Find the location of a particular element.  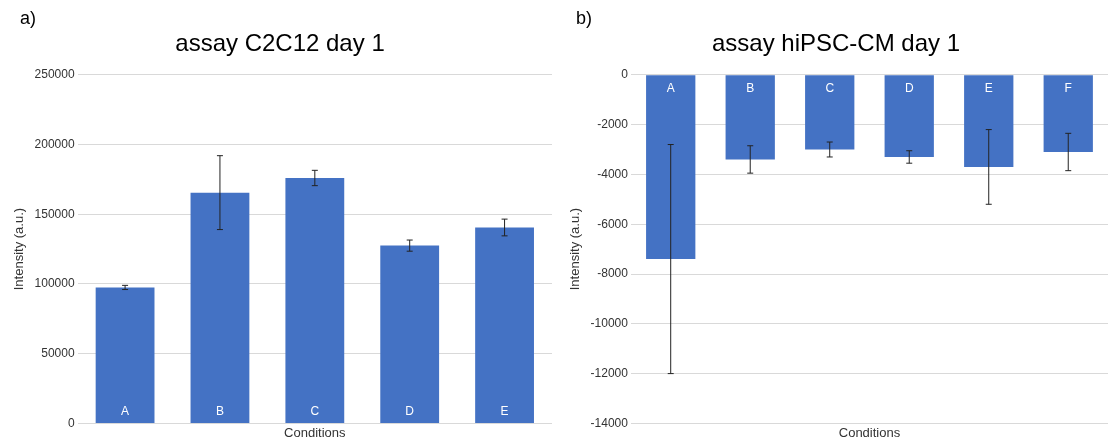

y-tick-label: 150000 is located at coordinates (54, 213).